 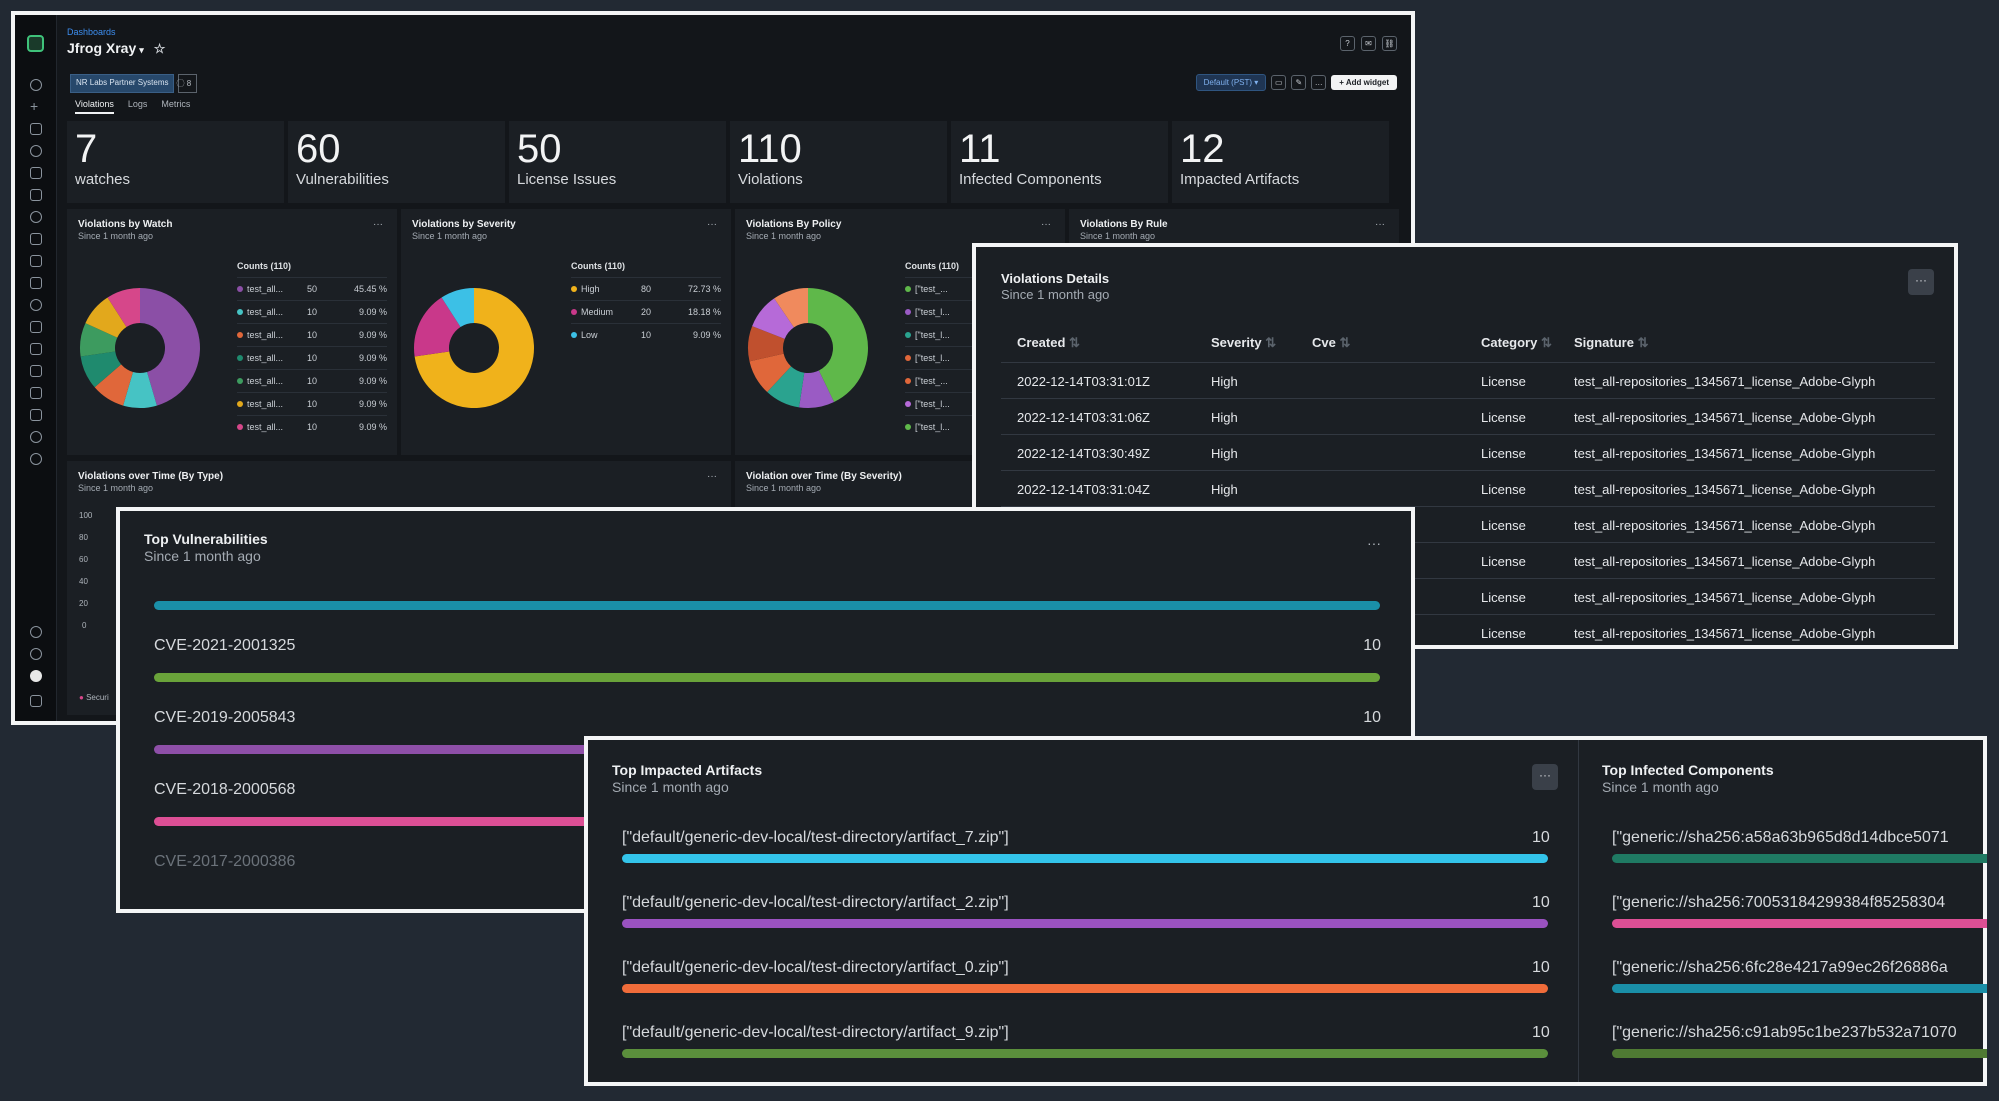 What do you see at coordinates (1279, 82) in the screenshot?
I see `tv-mode-icon: ▭` at bounding box center [1279, 82].